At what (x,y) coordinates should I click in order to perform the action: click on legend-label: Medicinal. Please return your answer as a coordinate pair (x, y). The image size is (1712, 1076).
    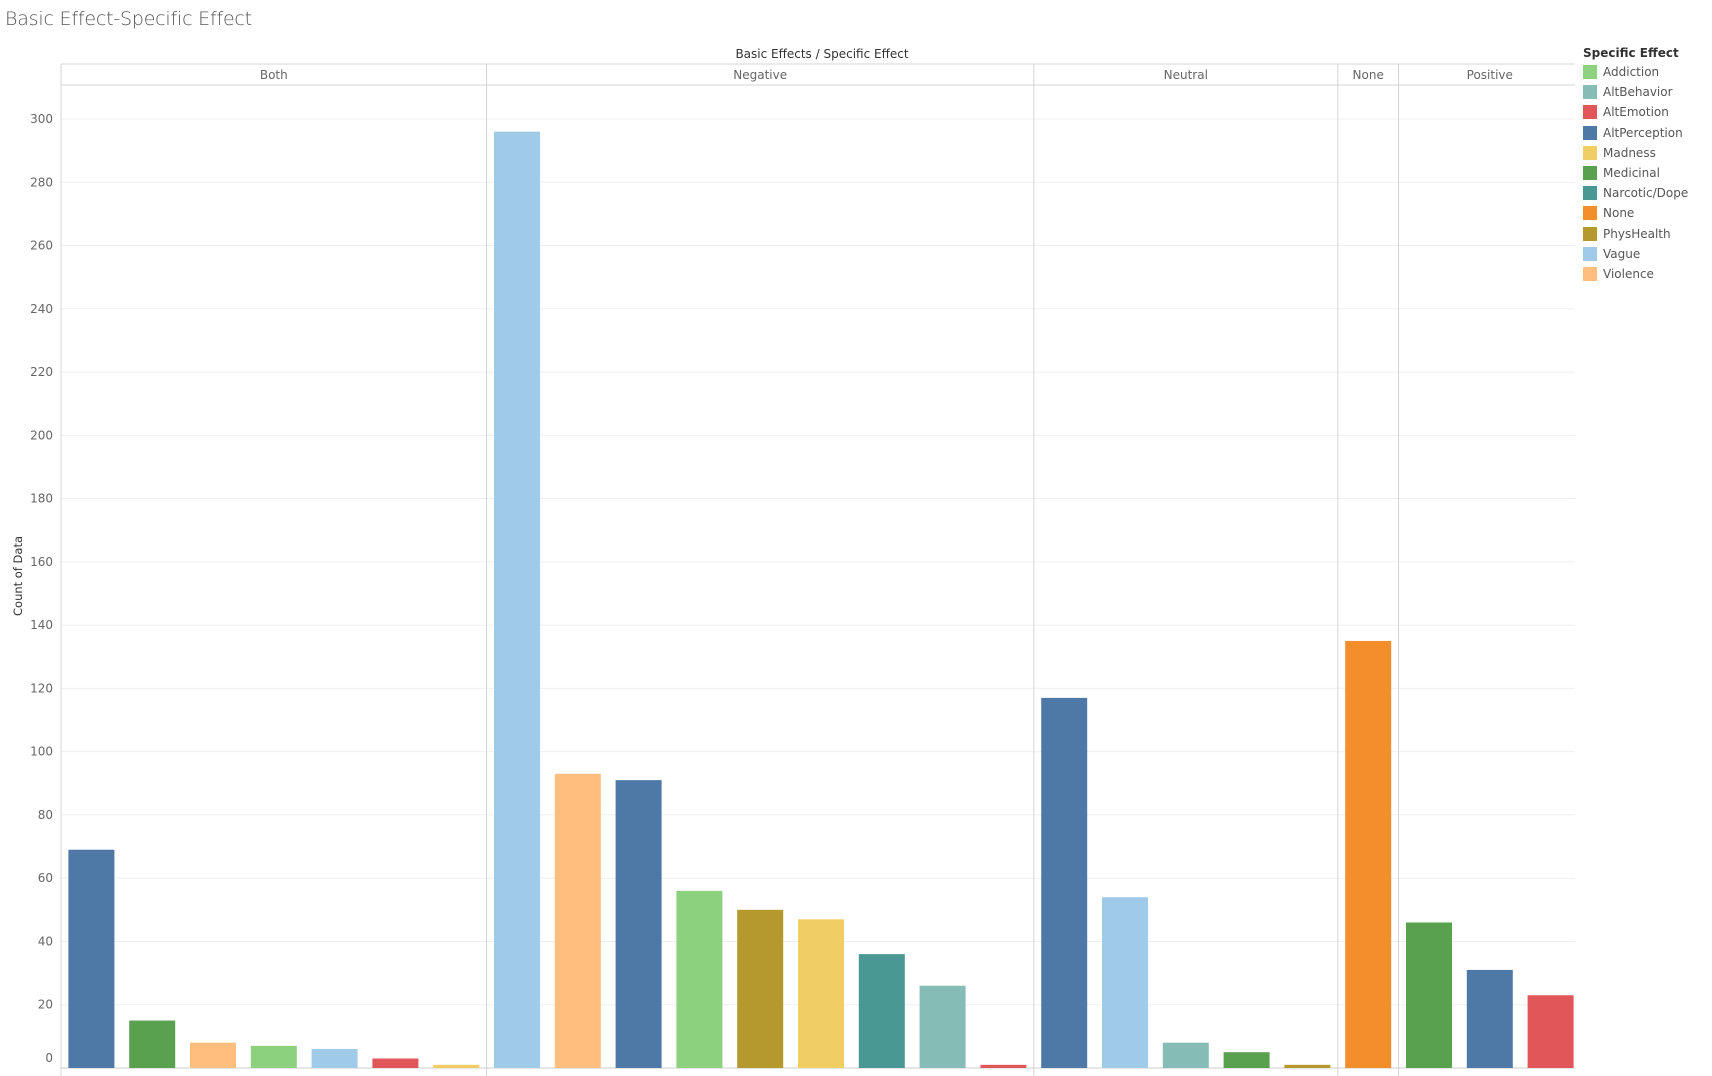
    Looking at the image, I should click on (1631, 173).